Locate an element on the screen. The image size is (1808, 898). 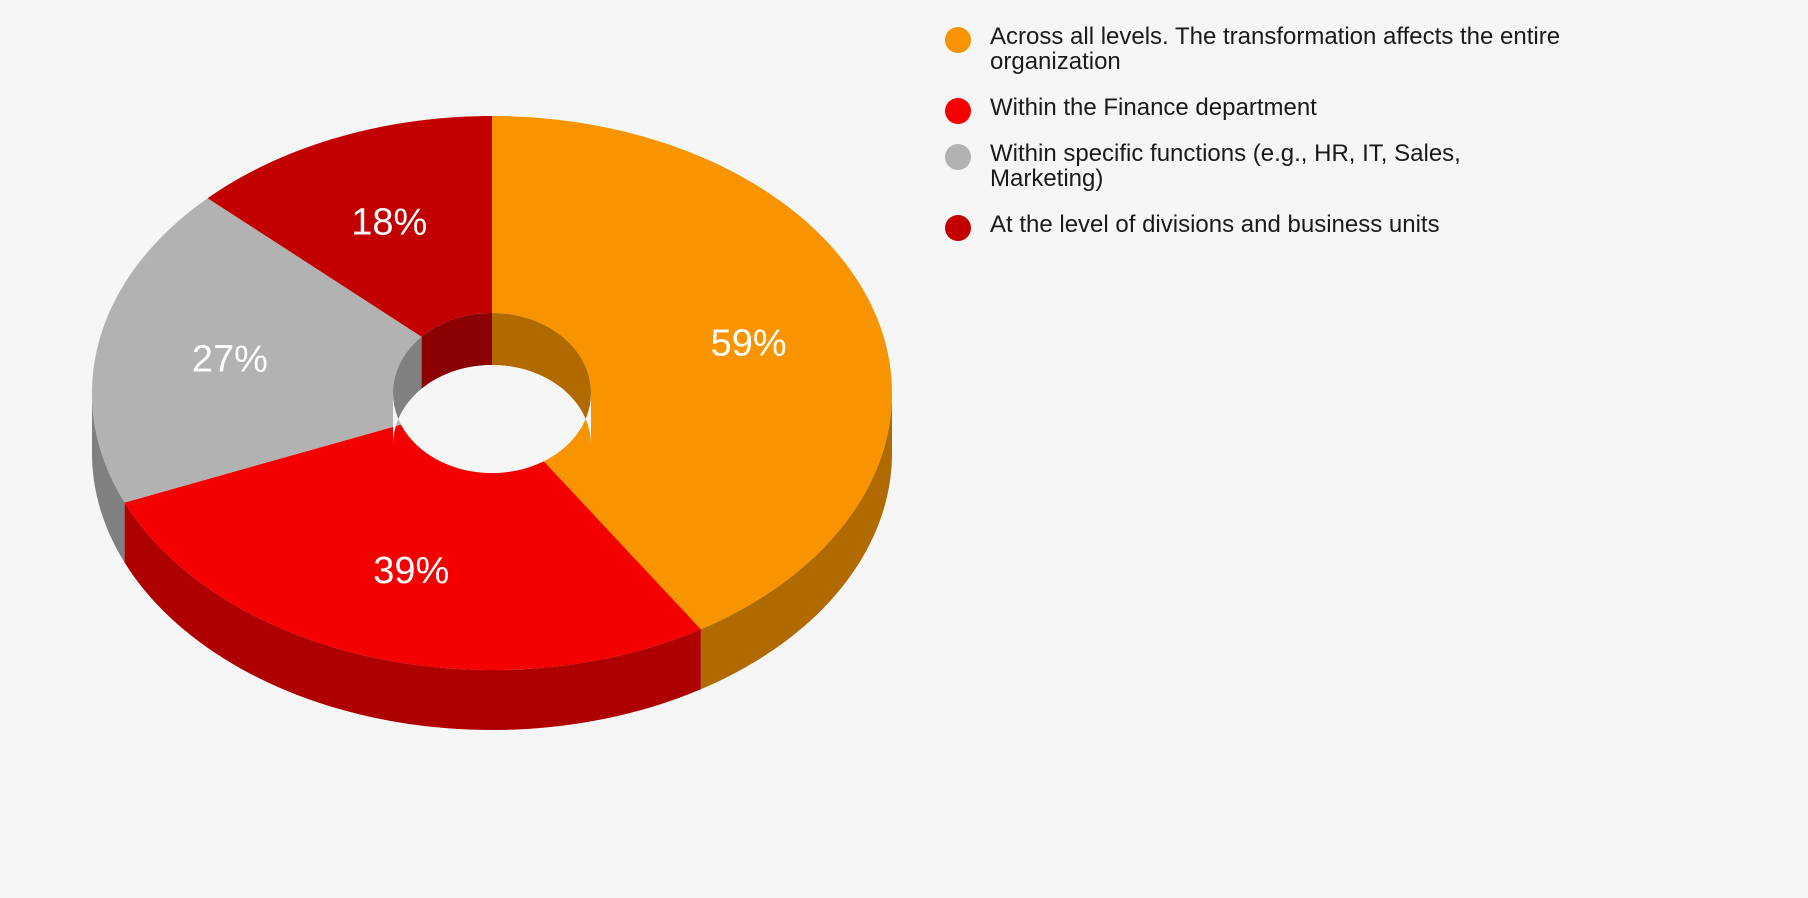
data-label-divisions-business-units: 18% is located at coordinates (389, 222).